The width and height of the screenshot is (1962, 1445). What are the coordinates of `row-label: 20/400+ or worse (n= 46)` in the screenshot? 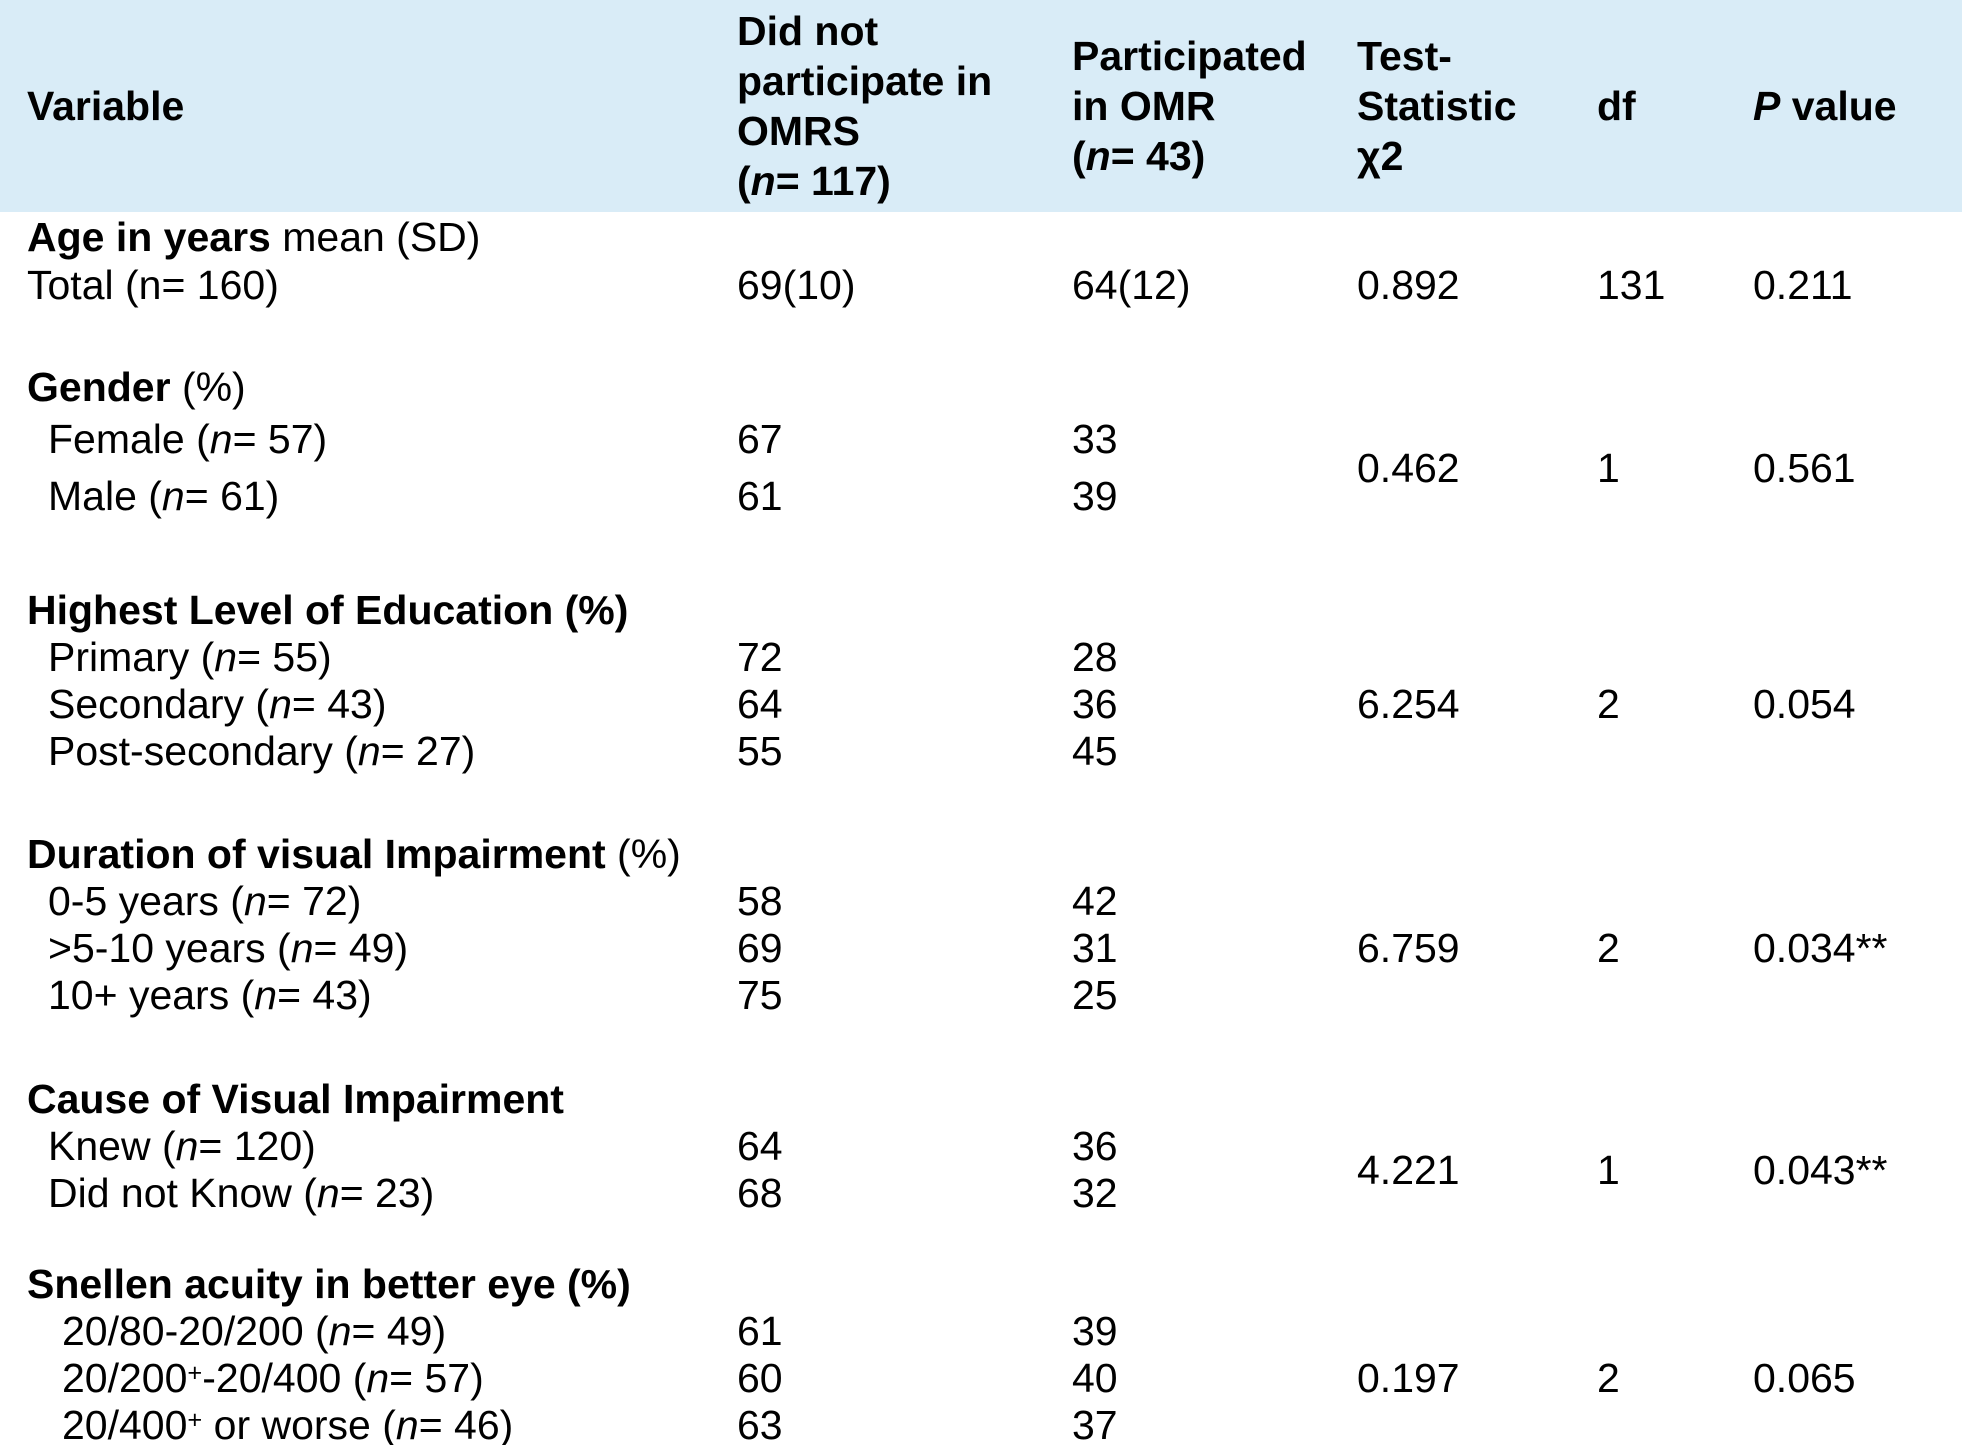 It's located at (288, 1423).